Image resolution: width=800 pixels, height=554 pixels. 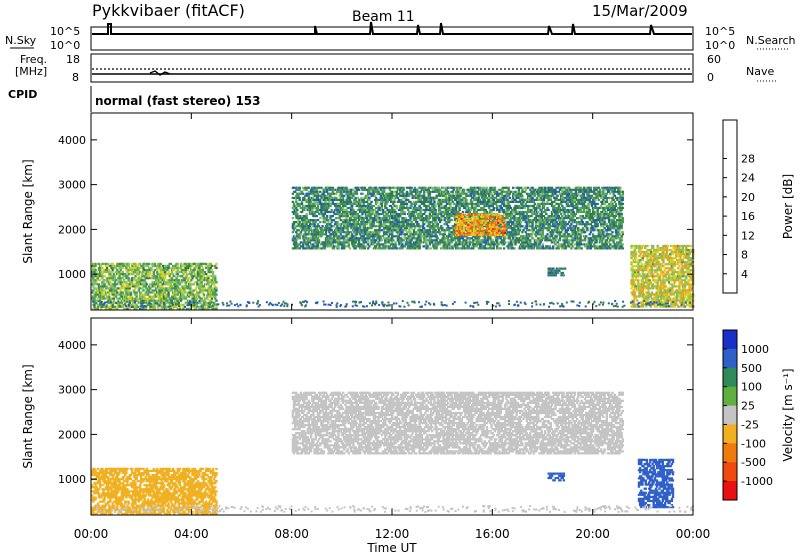 I want to click on nave-tick-top: 60, so click(x=714, y=59).